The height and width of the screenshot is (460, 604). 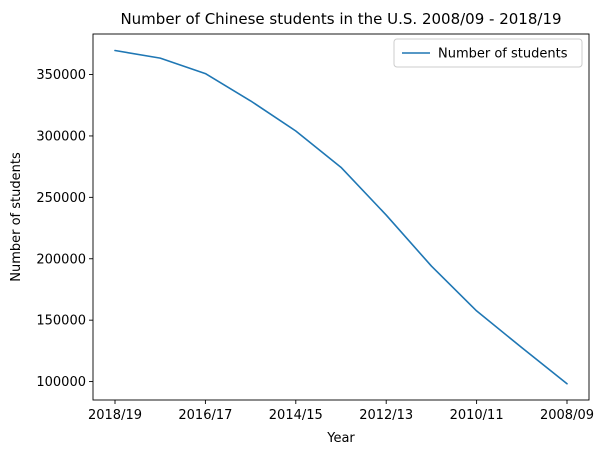 I want to click on x-tick-label: 2018/19, so click(x=115, y=415).